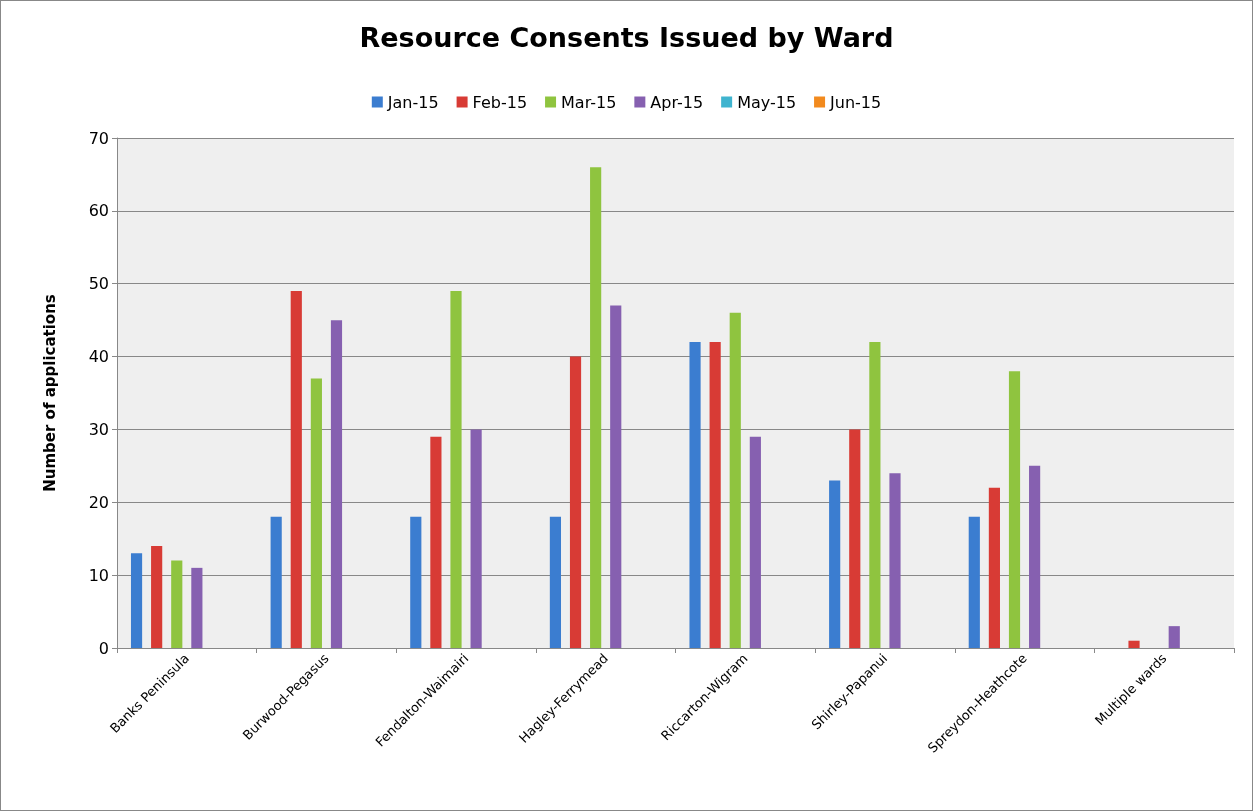  What do you see at coordinates (98, 138) in the screenshot?
I see `y-tick-label: 70` at bounding box center [98, 138].